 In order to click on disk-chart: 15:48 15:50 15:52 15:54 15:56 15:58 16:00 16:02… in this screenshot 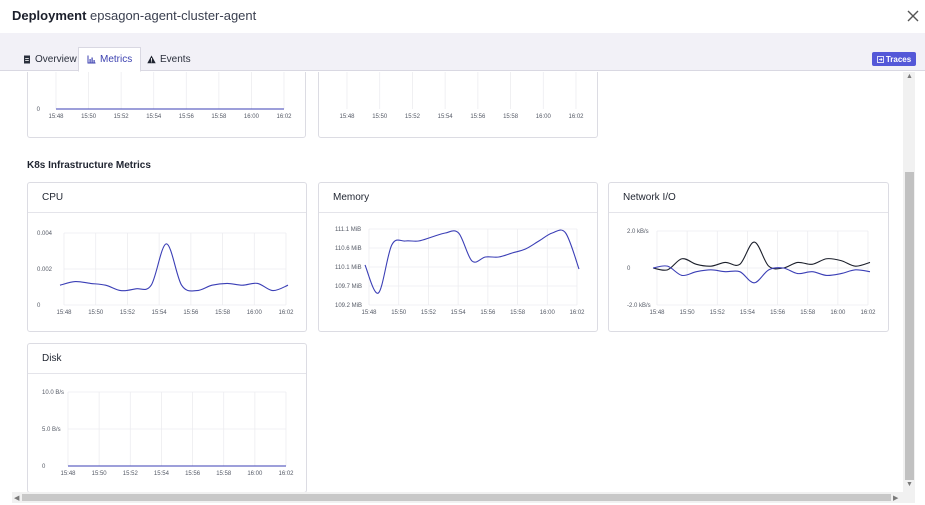, I will do `click(168, 433)`.